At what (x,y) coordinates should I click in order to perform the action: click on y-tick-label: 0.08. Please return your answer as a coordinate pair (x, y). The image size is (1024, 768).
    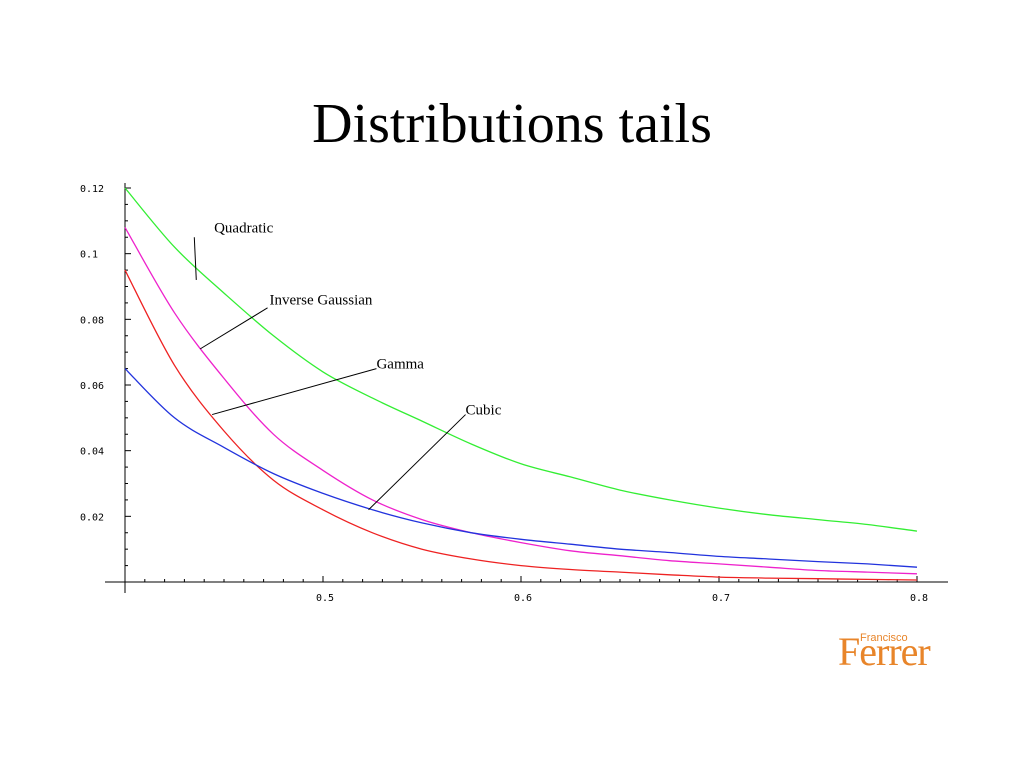
    Looking at the image, I should click on (92, 320).